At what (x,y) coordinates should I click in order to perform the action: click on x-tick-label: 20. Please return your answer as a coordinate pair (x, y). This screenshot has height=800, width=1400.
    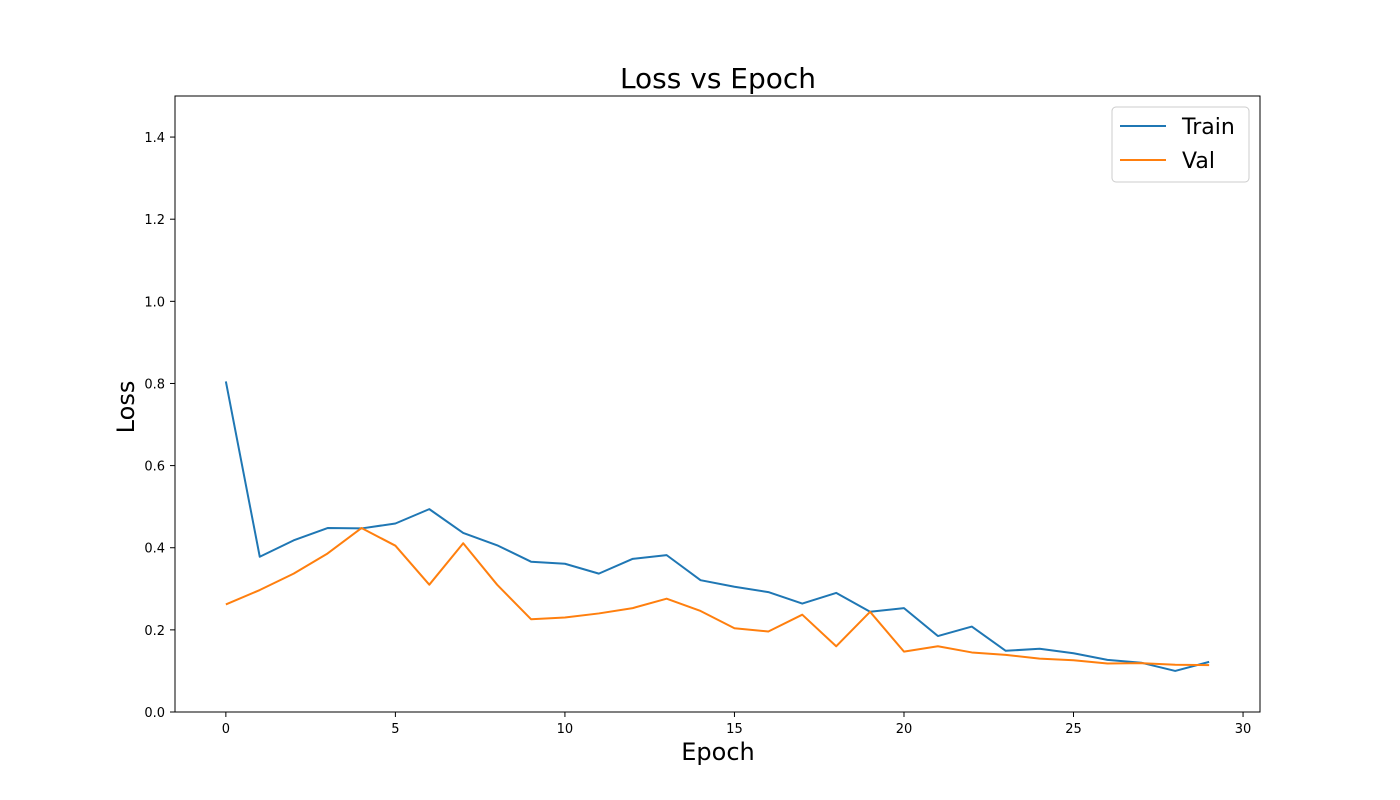
    Looking at the image, I should click on (904, 729).